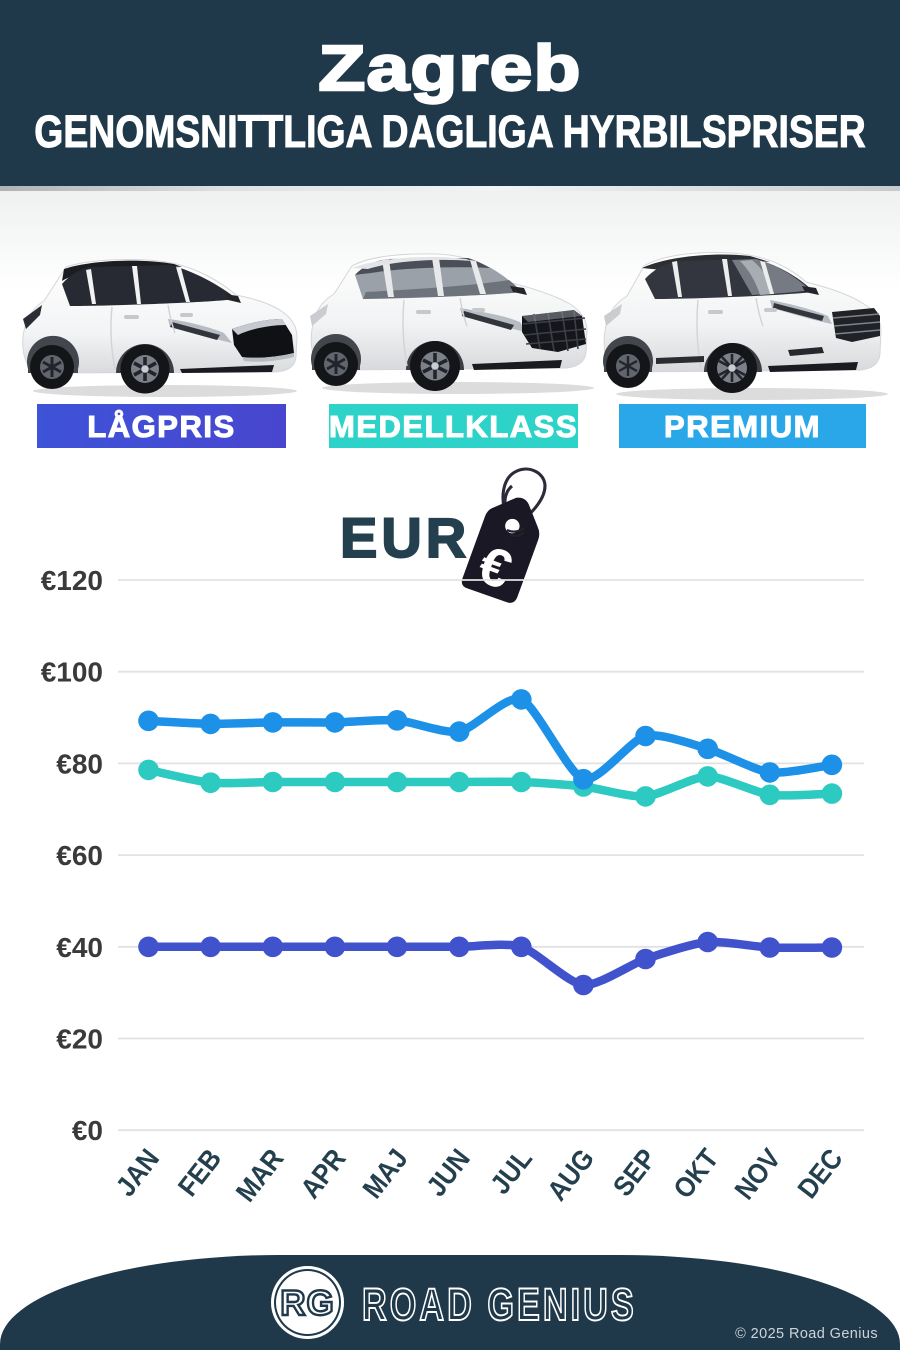 Image resolution: width=900 pixels, height=1350 pixels. Describe the element at coordinates (499, 1306) in the screenshot. I see `svg-text: ROAD GENIUS` at that location.